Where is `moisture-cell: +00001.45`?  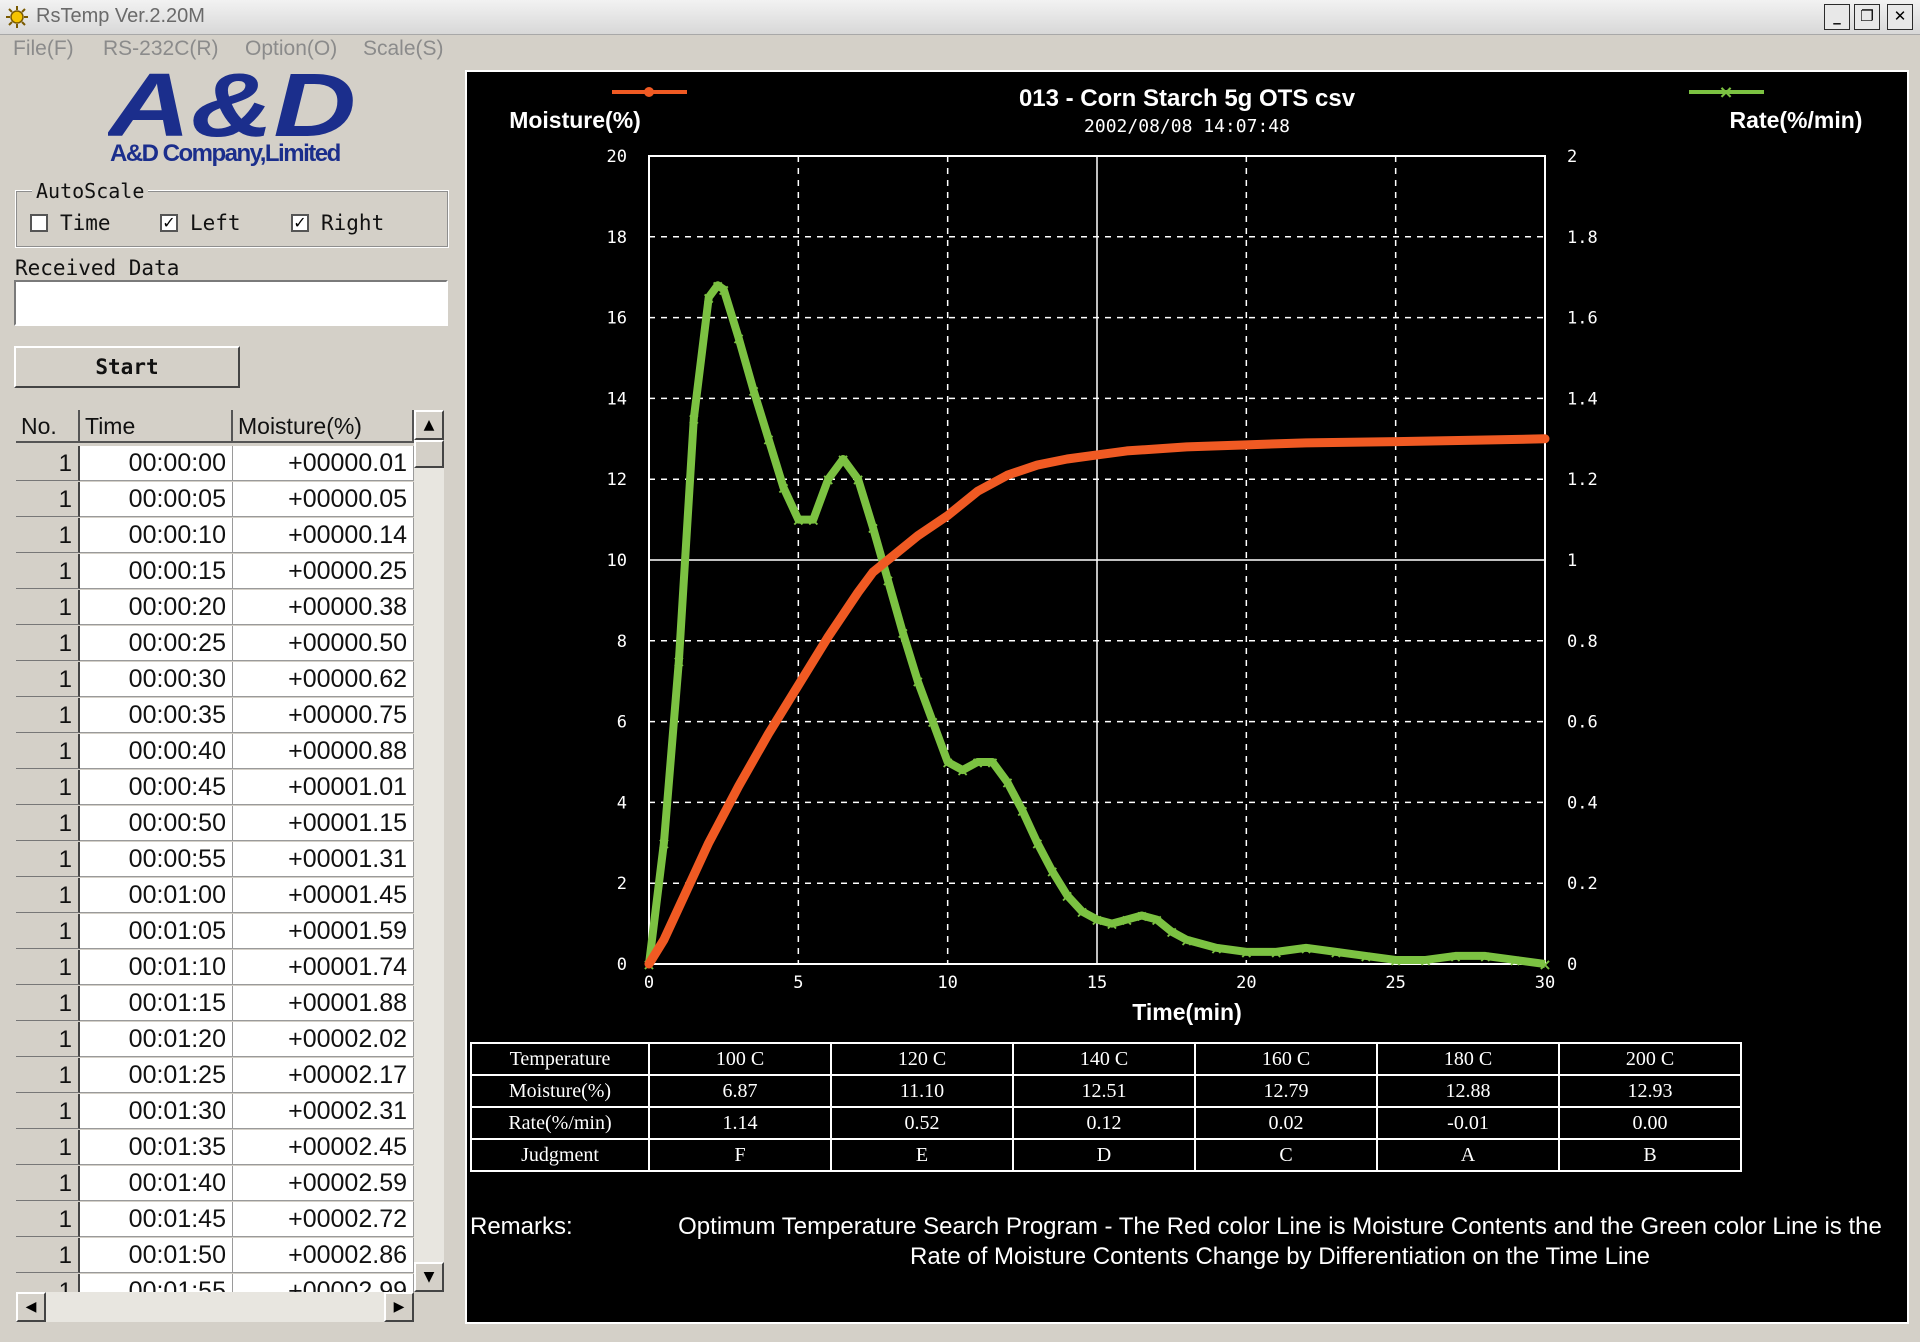 moisture-cell: +00001.45 is located at coordinates (323, 895).